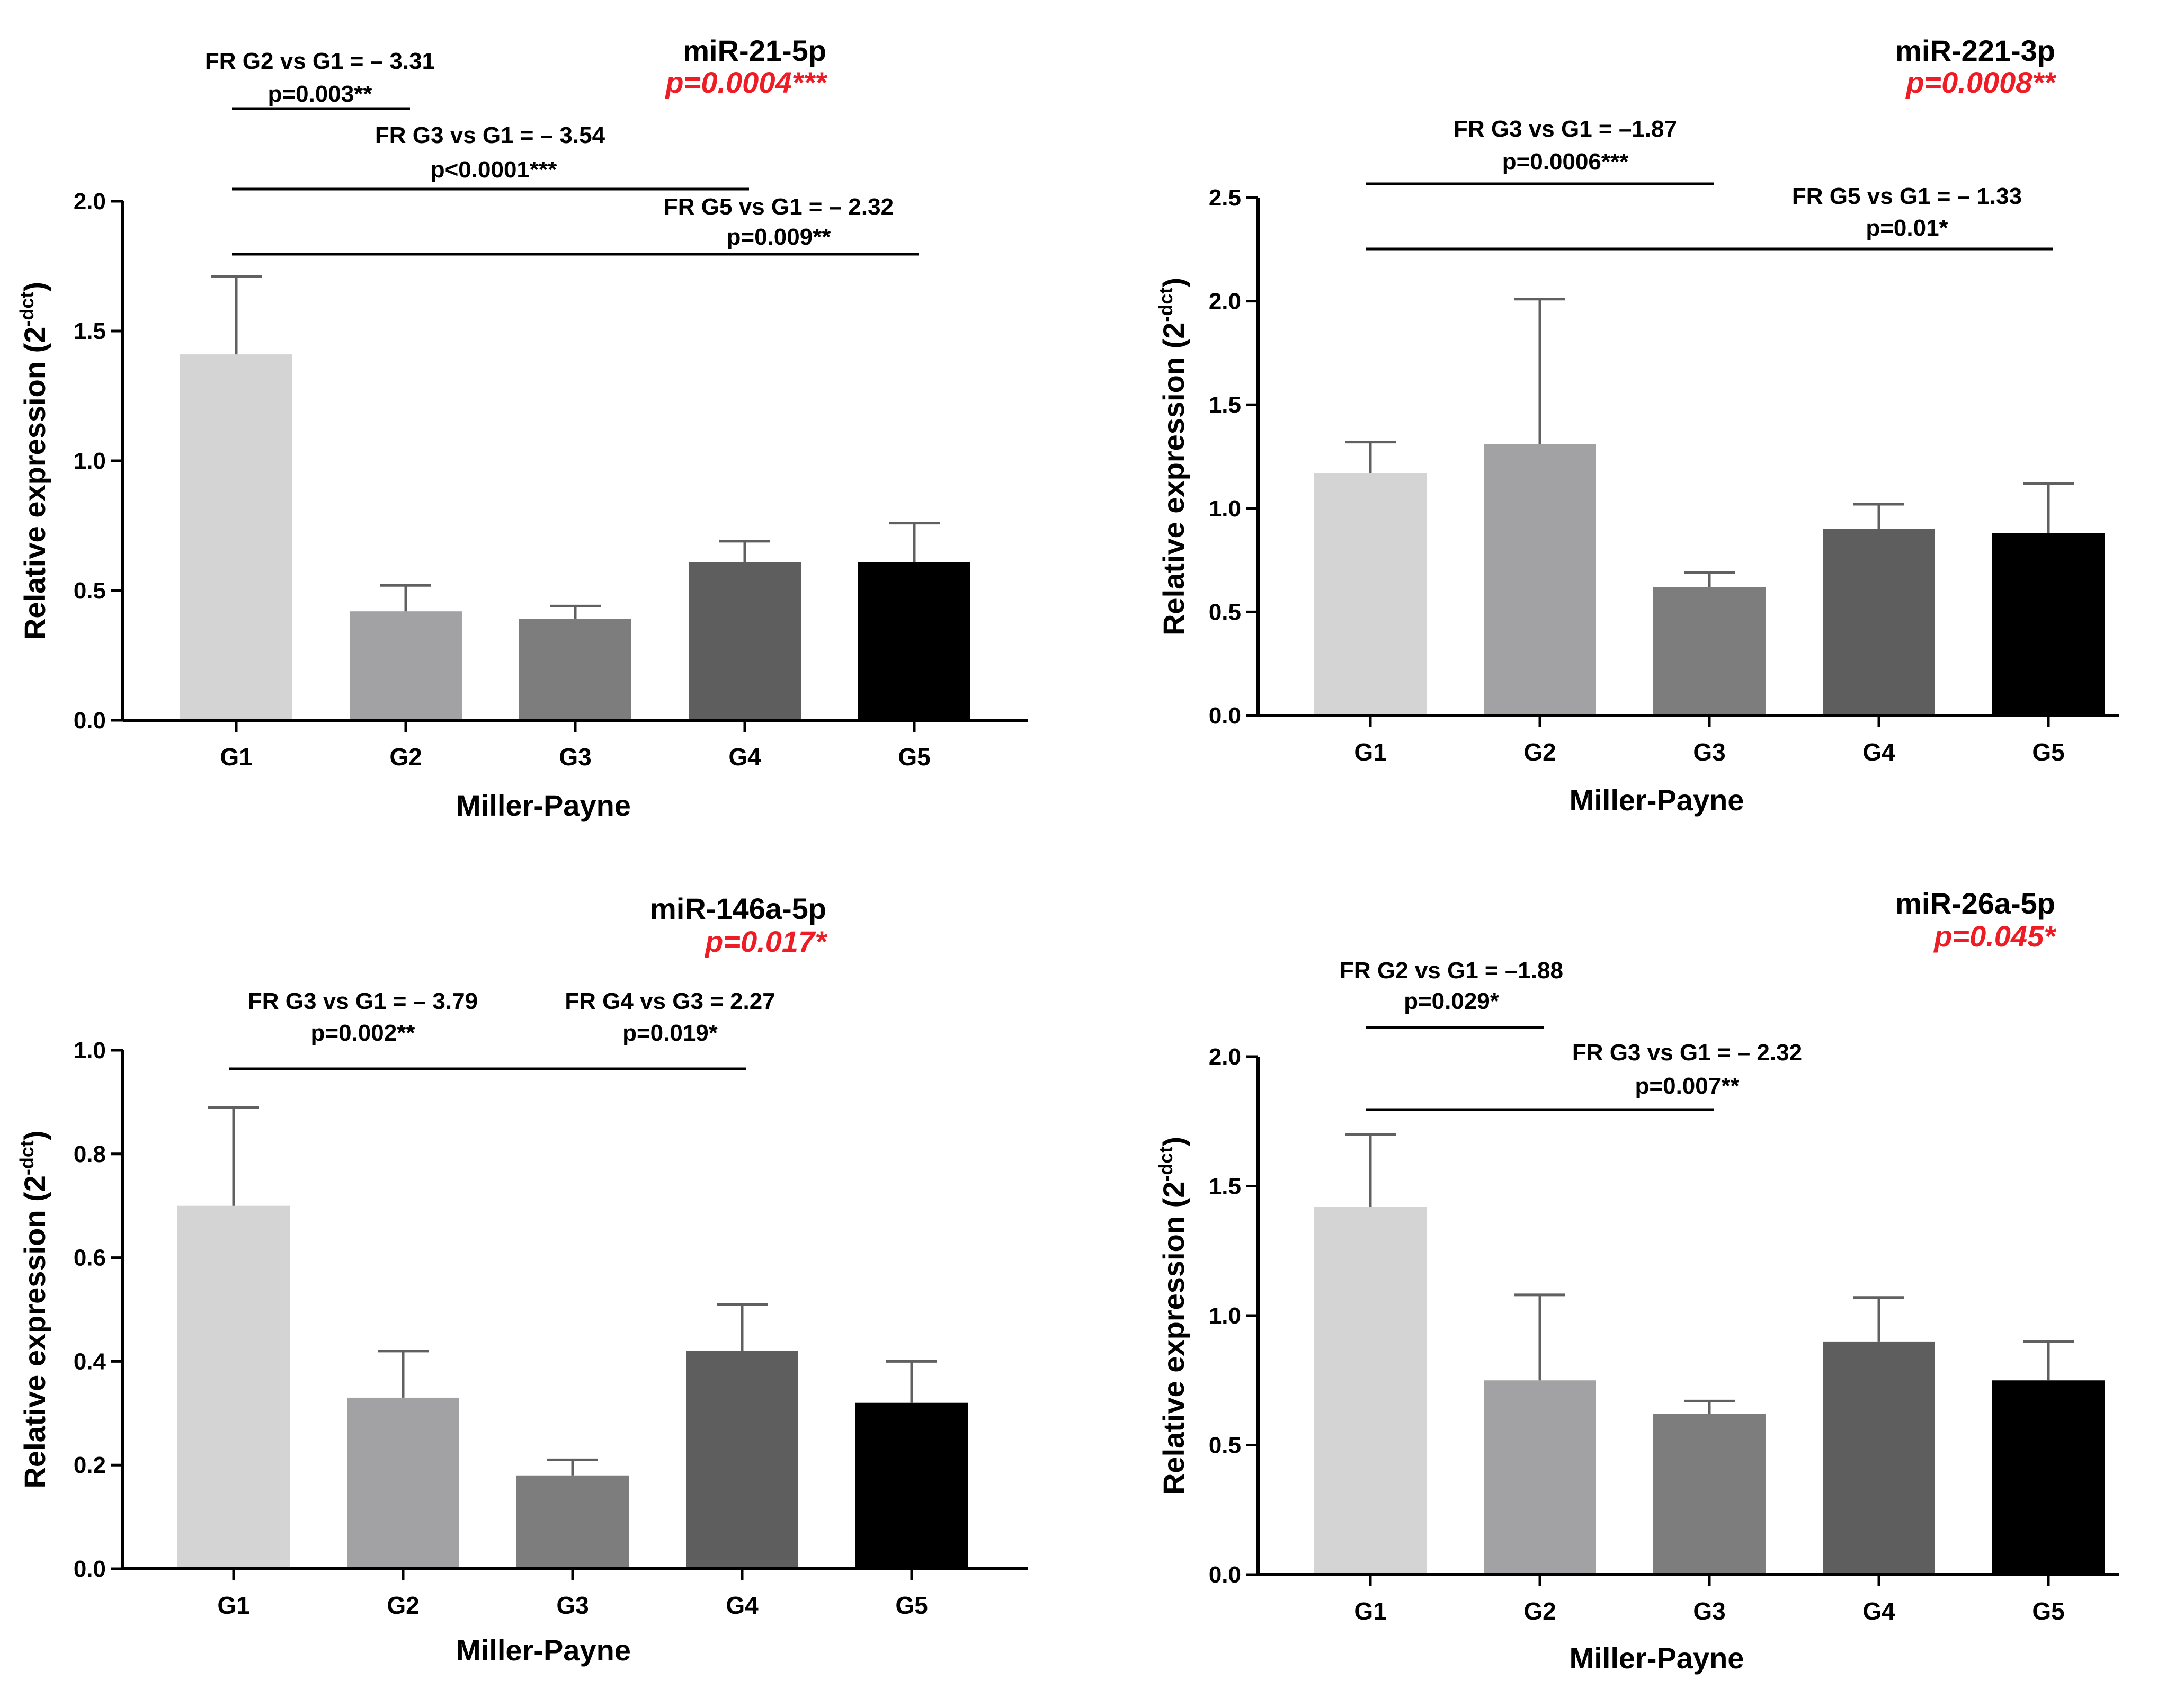 Image resolution: width=2184 pixels, height=1698 pixels. What do you see at coordinates (745, 82) in the screenshot?
I see `overall-p-value: p=0.0004***` at bounding box center [745, 82].